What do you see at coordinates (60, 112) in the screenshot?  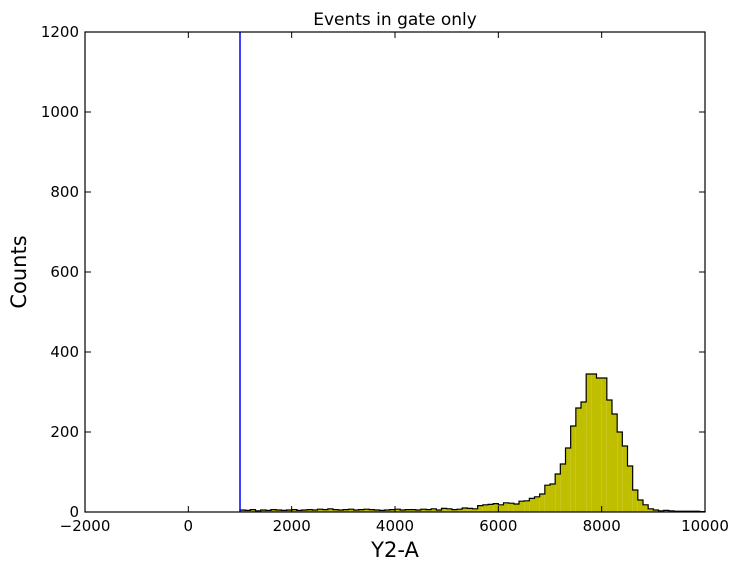 I see `y-tick-label: 1000` at bounding box center [60, 112].